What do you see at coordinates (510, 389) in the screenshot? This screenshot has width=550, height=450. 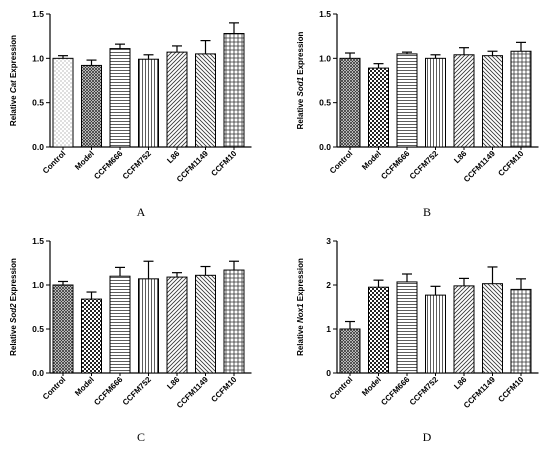 I see `panel-d-category-label: CCFM10` at bounding box center [510, 389].